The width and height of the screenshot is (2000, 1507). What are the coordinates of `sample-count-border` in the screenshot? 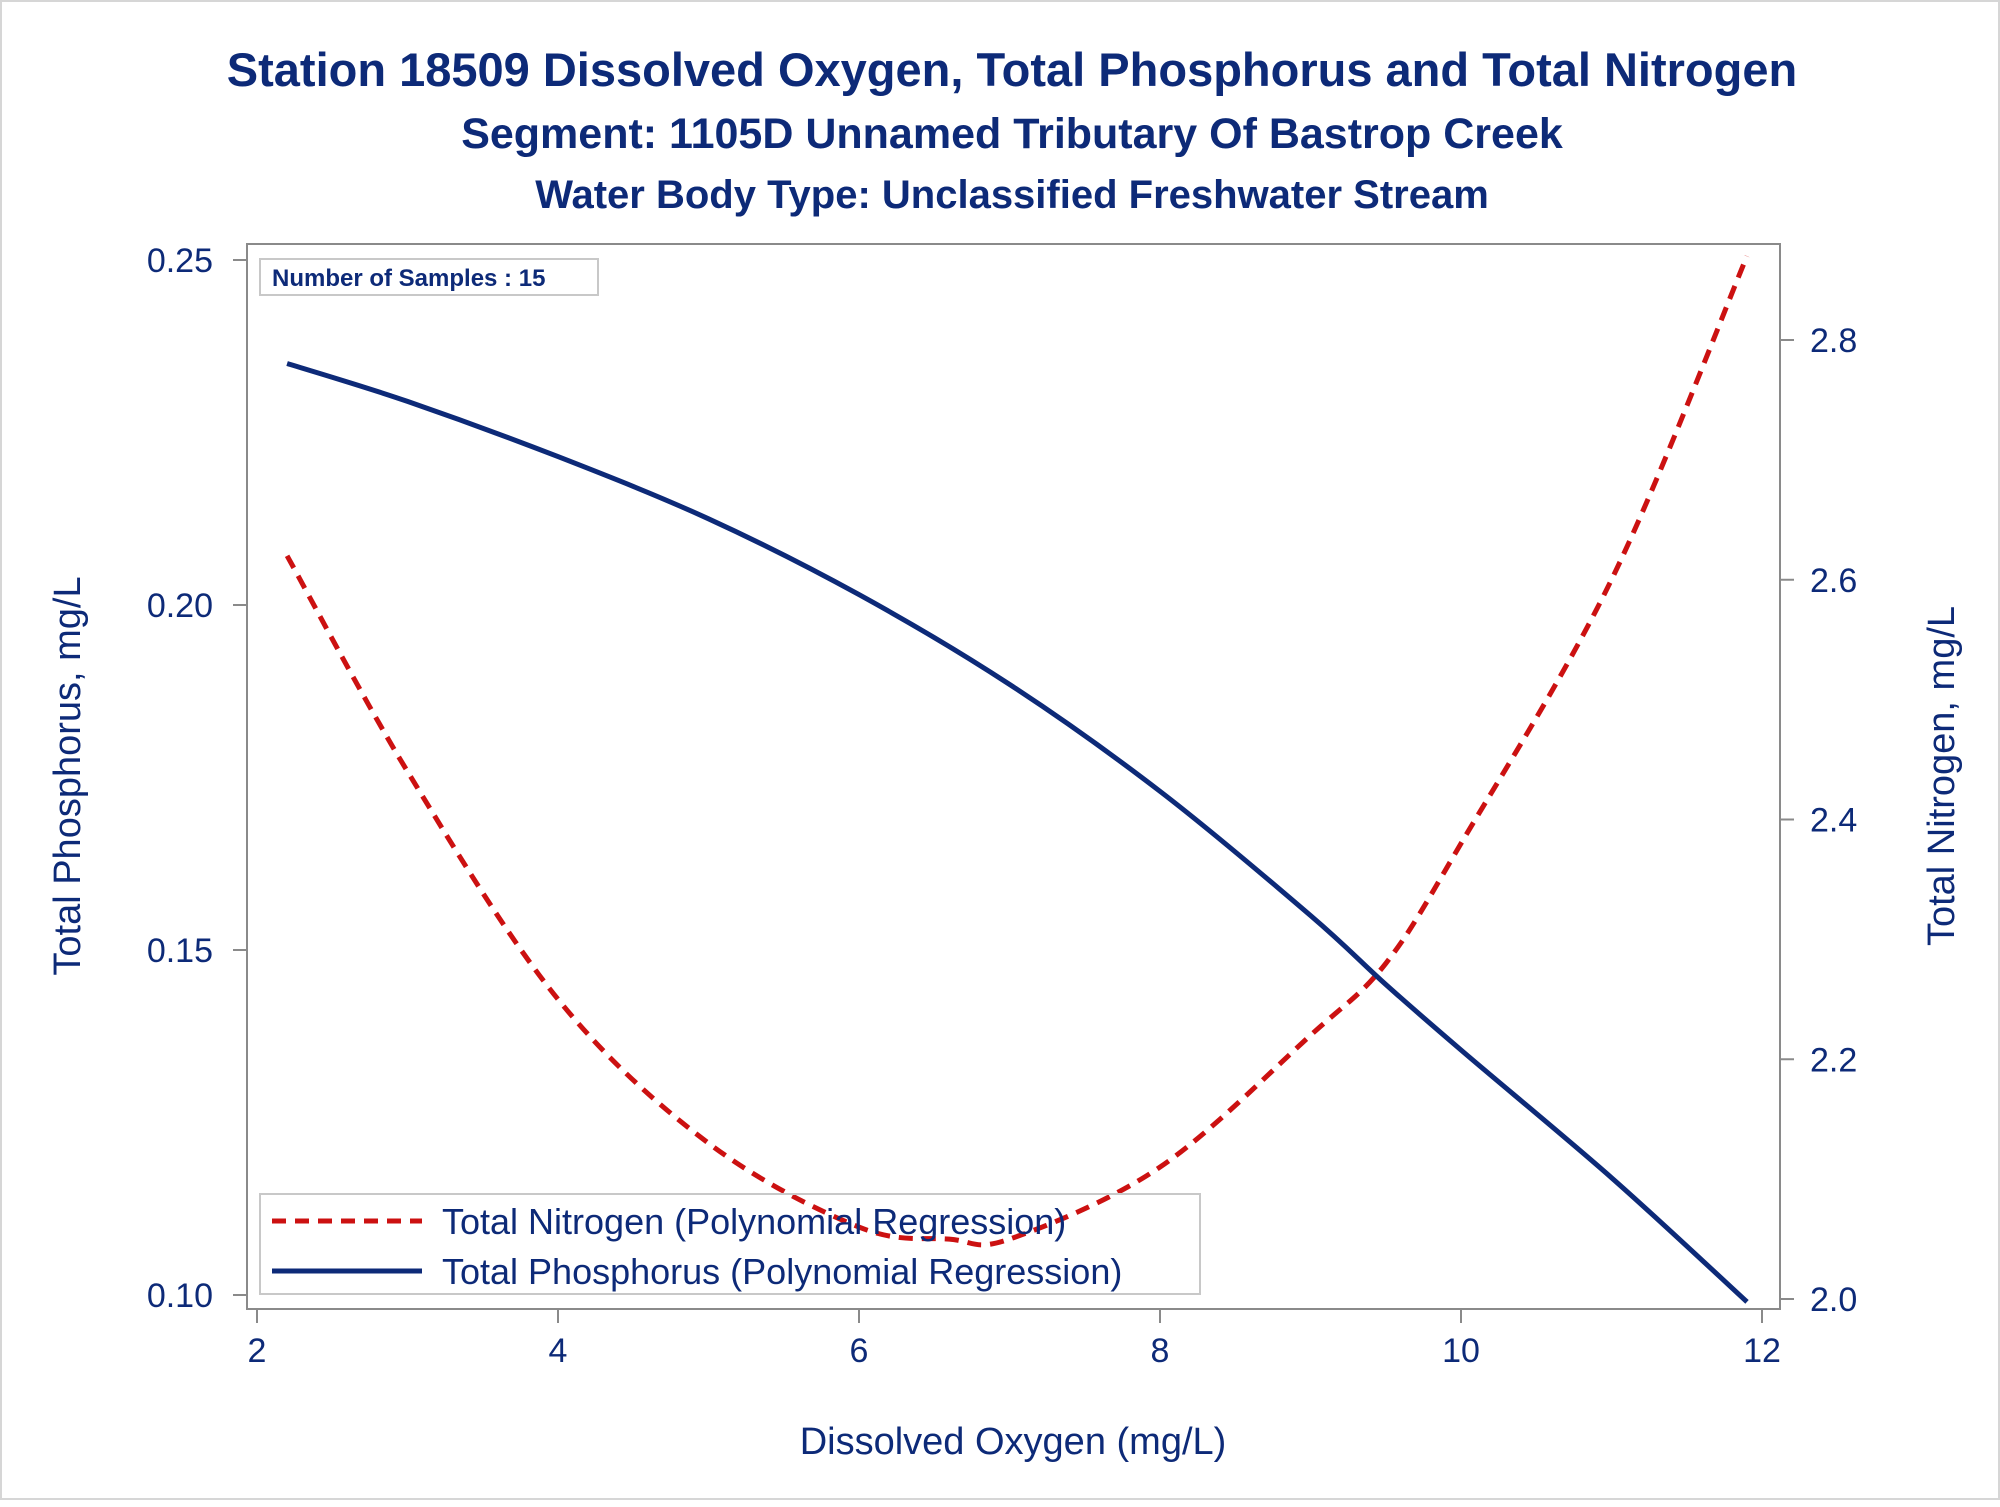 It's located at (429, 277).